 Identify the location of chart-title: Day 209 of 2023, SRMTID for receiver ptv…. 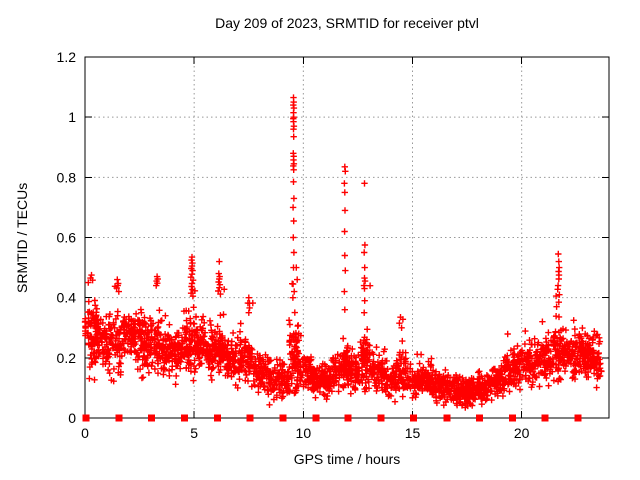
(347, 23).